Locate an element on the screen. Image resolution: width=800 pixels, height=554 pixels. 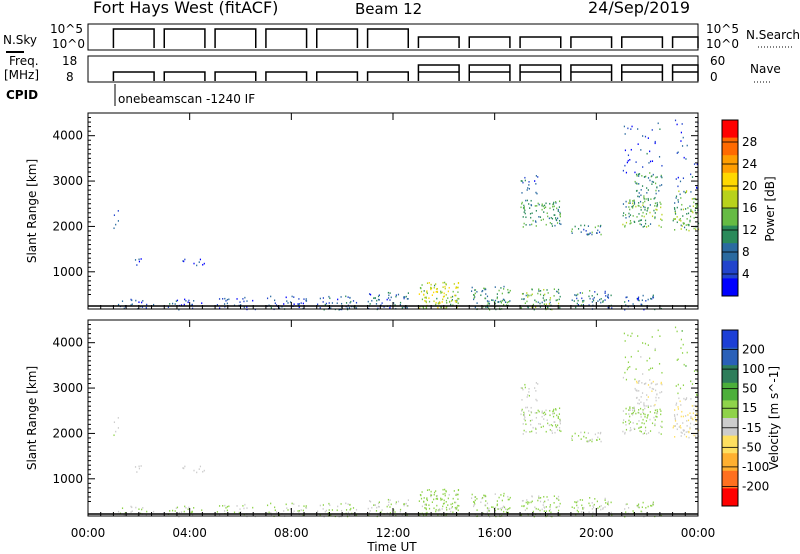
time-tick-label: 00:00 is located at coordinates (88, 533).